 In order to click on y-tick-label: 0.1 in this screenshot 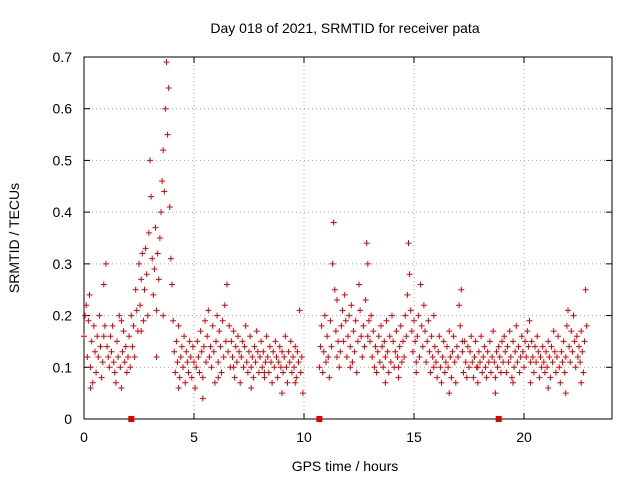, I will do `click(63, 367)`.